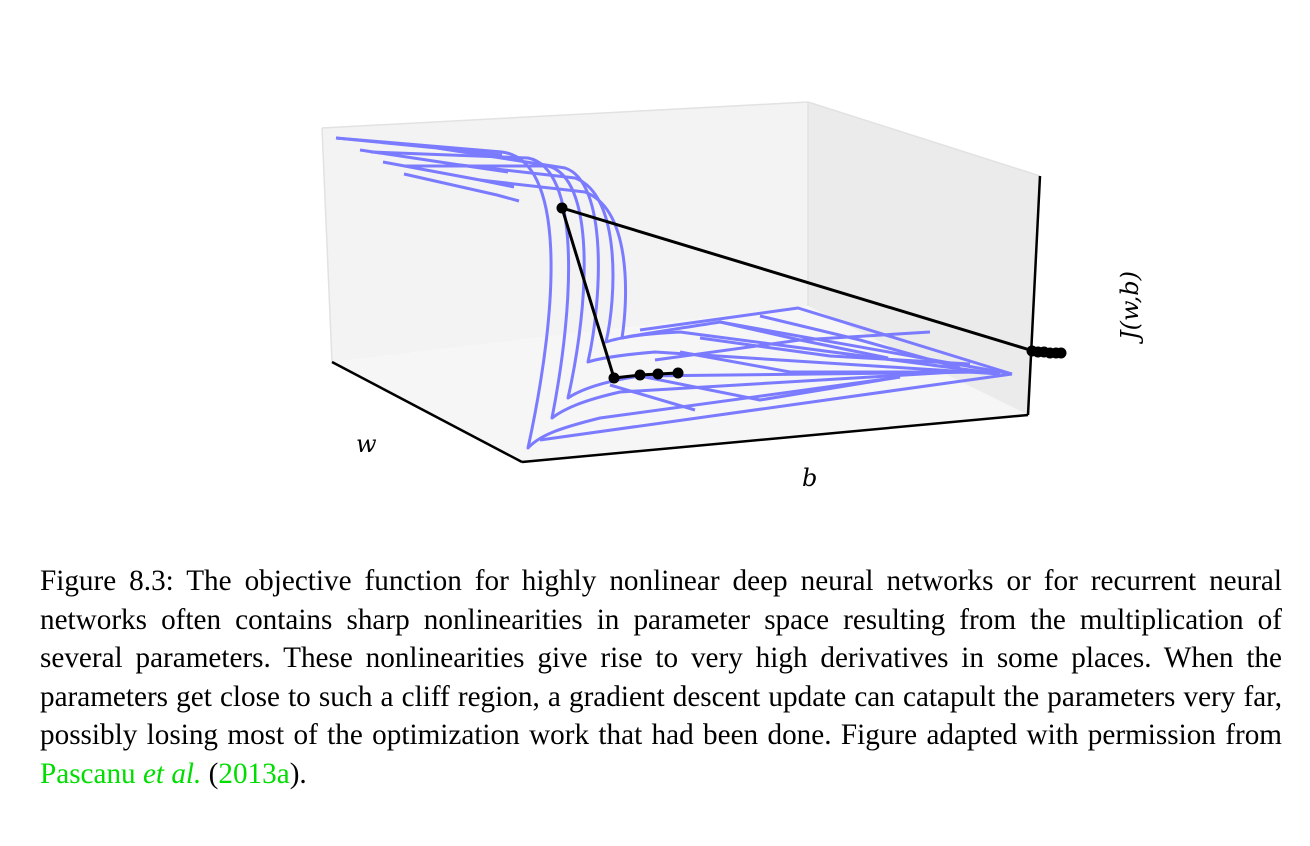 The height and width of the screenshot is (846, 1310). What do you see at coordinates (811, 293) in the screenshot?
I see `gradient-path` at bounding box center [811, 293].